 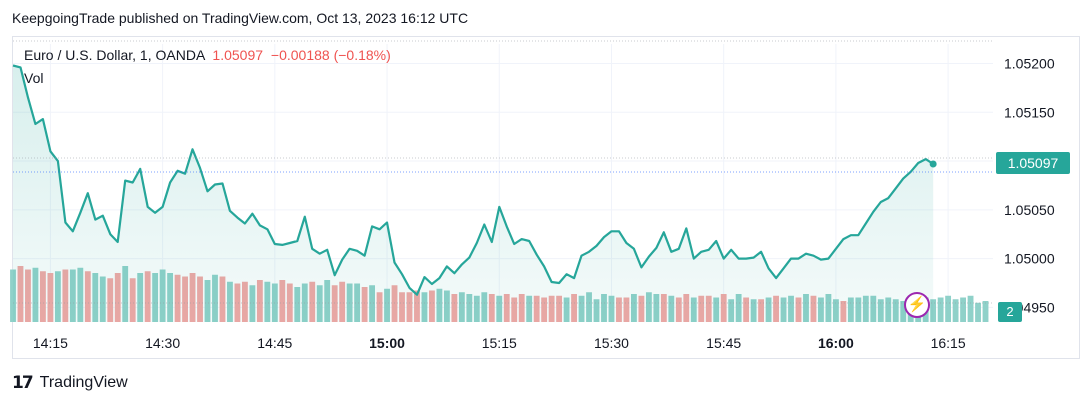 What do you see at coordinates (1033, 163) in the screenshot?
I see `last-price-badge: 1.05097` at bounding box center [1033, 163].